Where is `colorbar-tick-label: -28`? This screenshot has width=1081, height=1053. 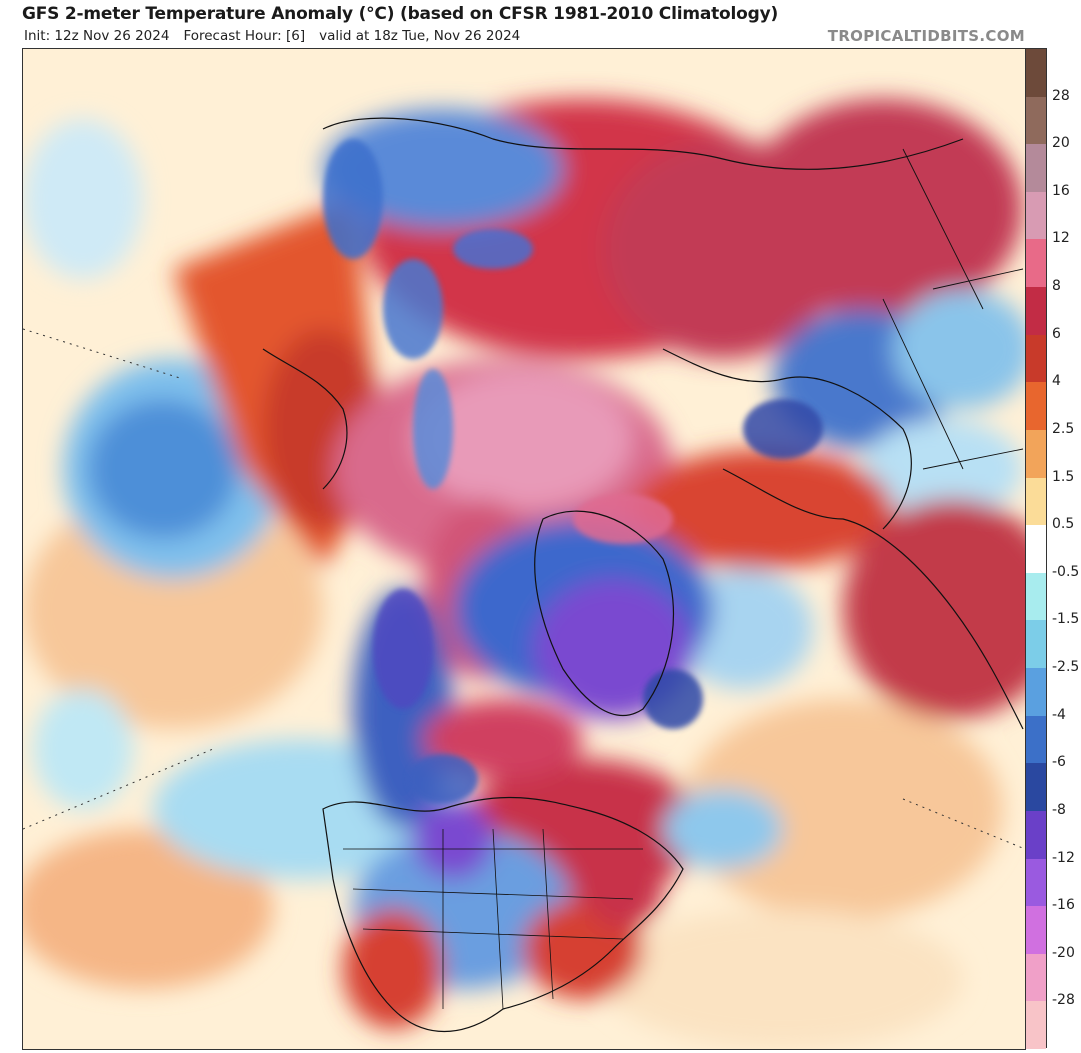
colorbar-tick-label: -28 is located at coordinates (1063, 1000).